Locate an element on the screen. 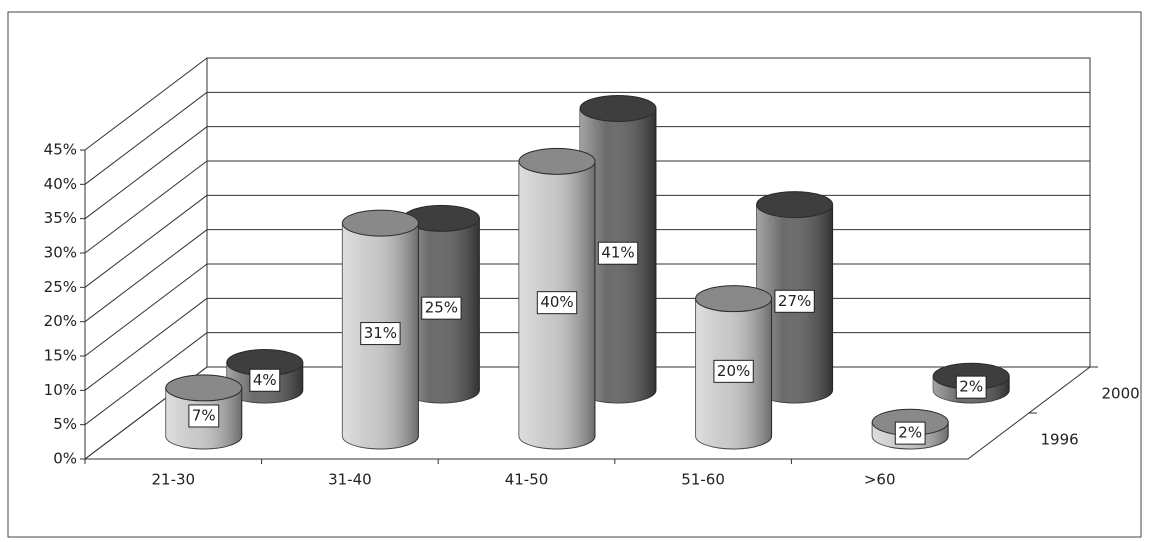  x-tick-label: 31-40 is located at coordinates (350, 480).